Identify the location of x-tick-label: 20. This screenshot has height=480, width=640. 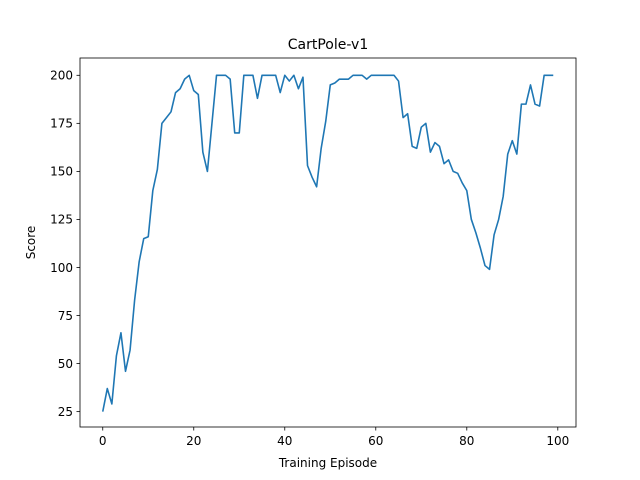
(193, 441).